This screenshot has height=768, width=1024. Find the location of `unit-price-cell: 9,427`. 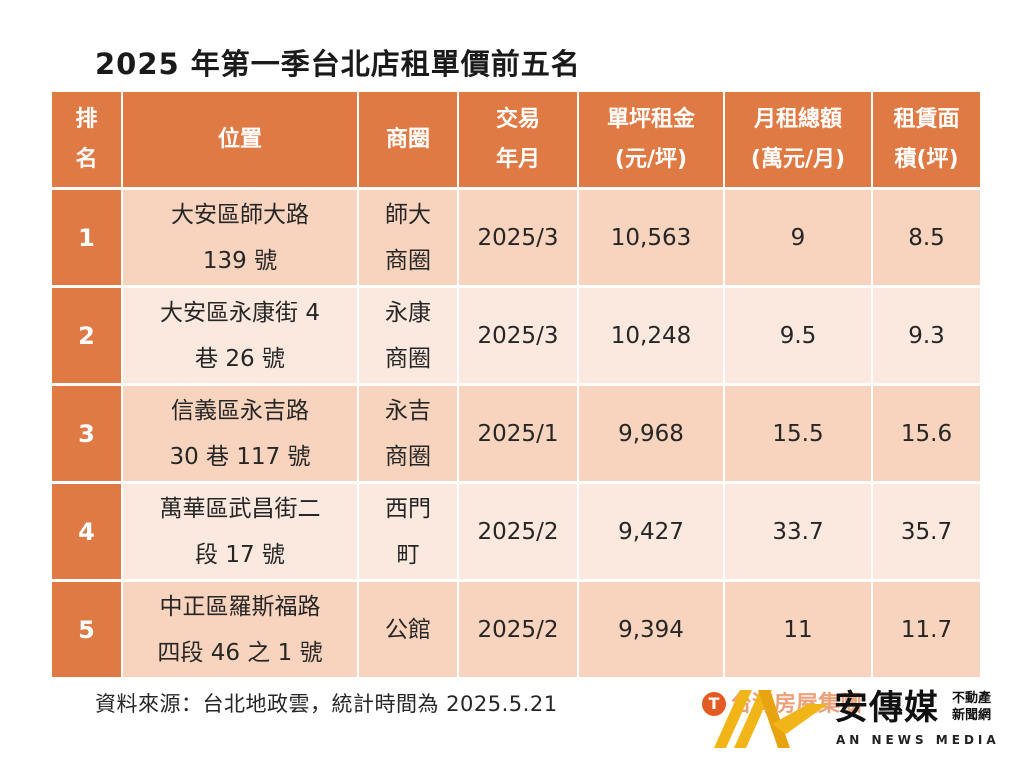

unit-price-cell: 9,427 is located at coordinates (651, 531).